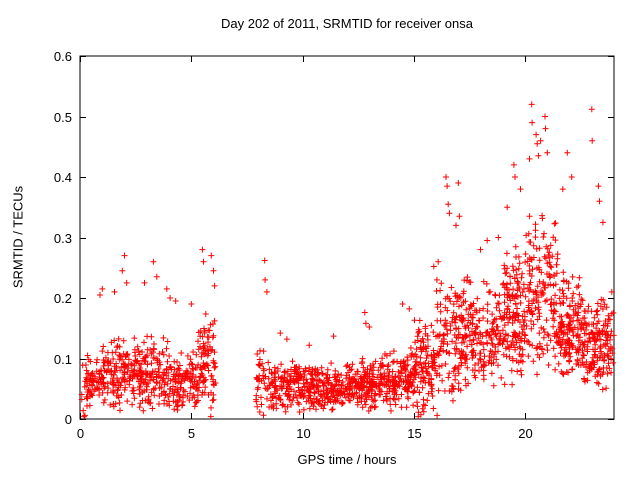 This screenshot has width=640, height=480. What do you see at coordinates (525, 433) in the screenshot?
I see `svg-text: 20` at bounding box center [525, 433].